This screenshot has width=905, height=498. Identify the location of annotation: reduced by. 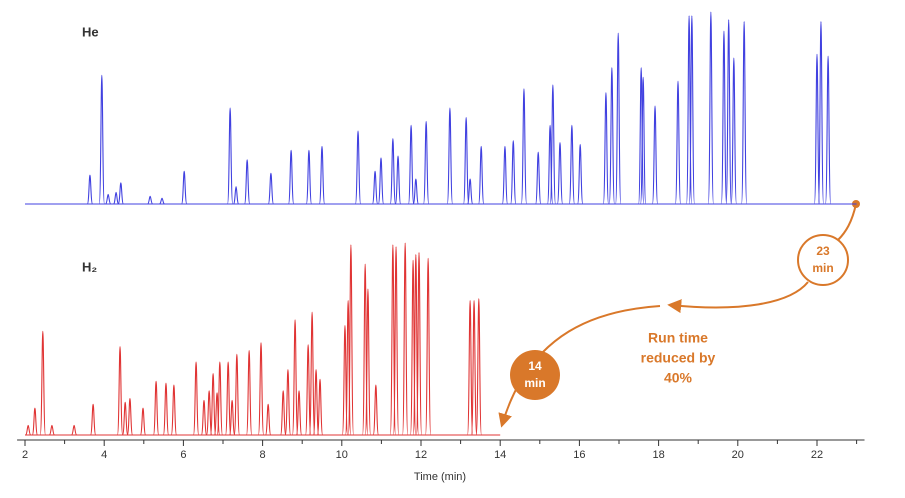
(678, 358).